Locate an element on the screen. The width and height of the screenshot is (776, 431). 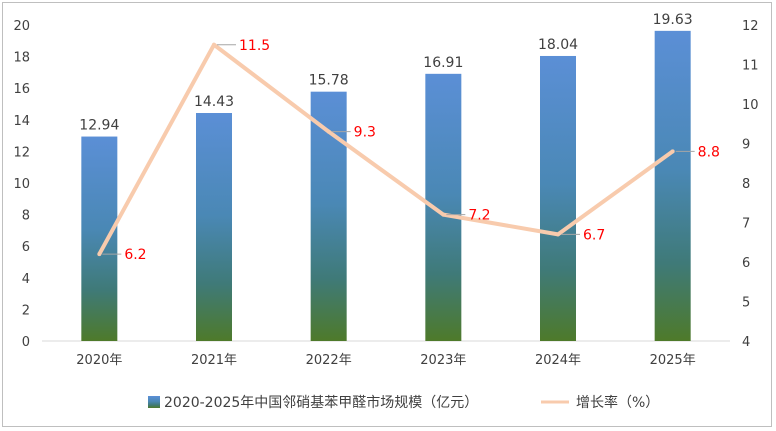
right-axis-tick: 4 is located at coordinates (746, 342).